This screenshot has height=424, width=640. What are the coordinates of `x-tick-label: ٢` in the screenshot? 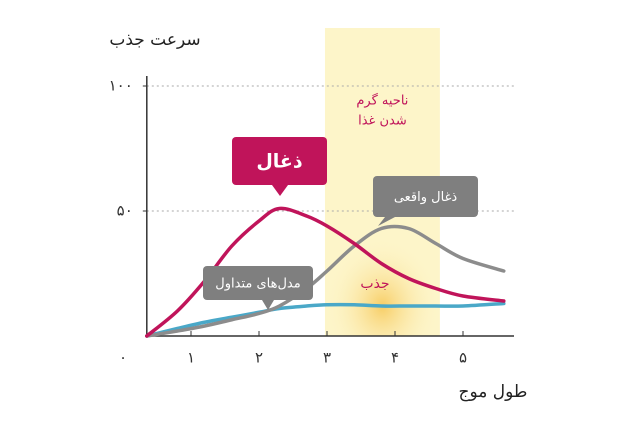 It's located at (259, 358).